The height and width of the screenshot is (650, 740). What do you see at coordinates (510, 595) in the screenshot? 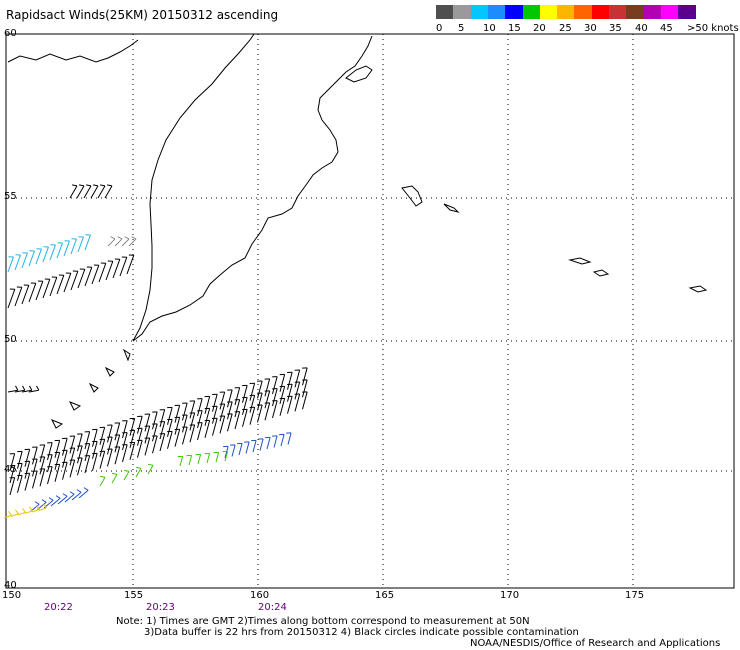
I see `lon-label-170: 170` at bounding box center [510, 595].